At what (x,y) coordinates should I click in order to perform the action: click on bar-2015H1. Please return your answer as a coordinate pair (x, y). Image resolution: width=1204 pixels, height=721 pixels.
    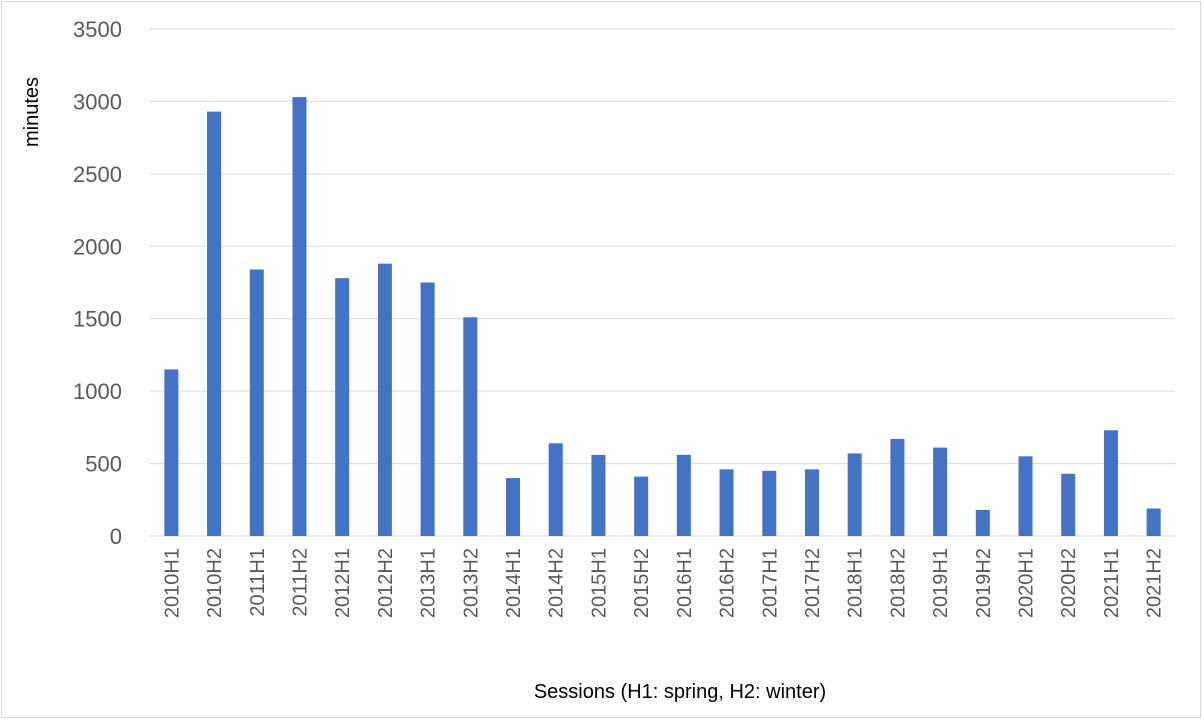
    Looking at the image, I should click on (598, 495).